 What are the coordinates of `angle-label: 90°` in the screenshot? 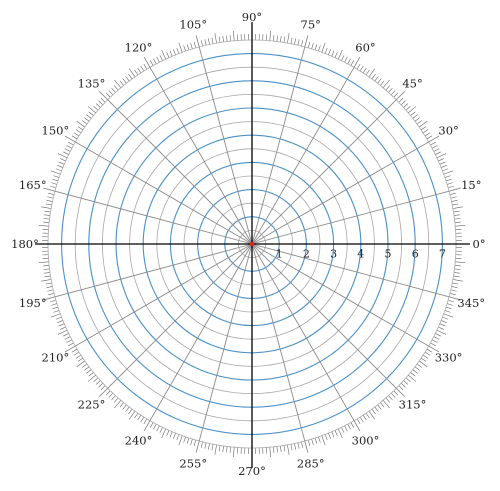 It's located at (252, 17).